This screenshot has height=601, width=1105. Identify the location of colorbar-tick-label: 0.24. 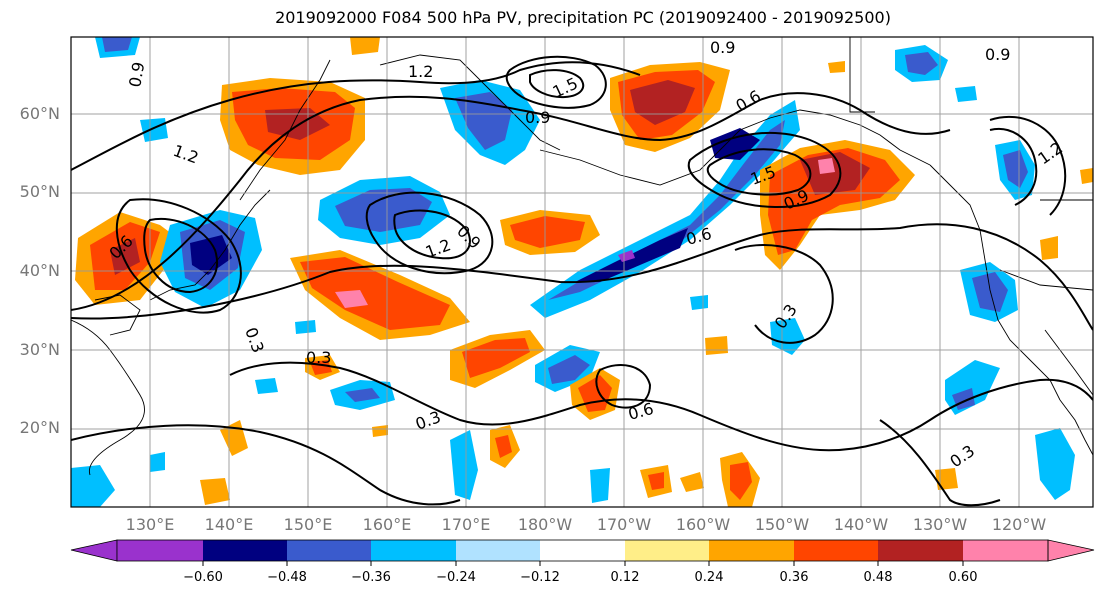
(709, 577).